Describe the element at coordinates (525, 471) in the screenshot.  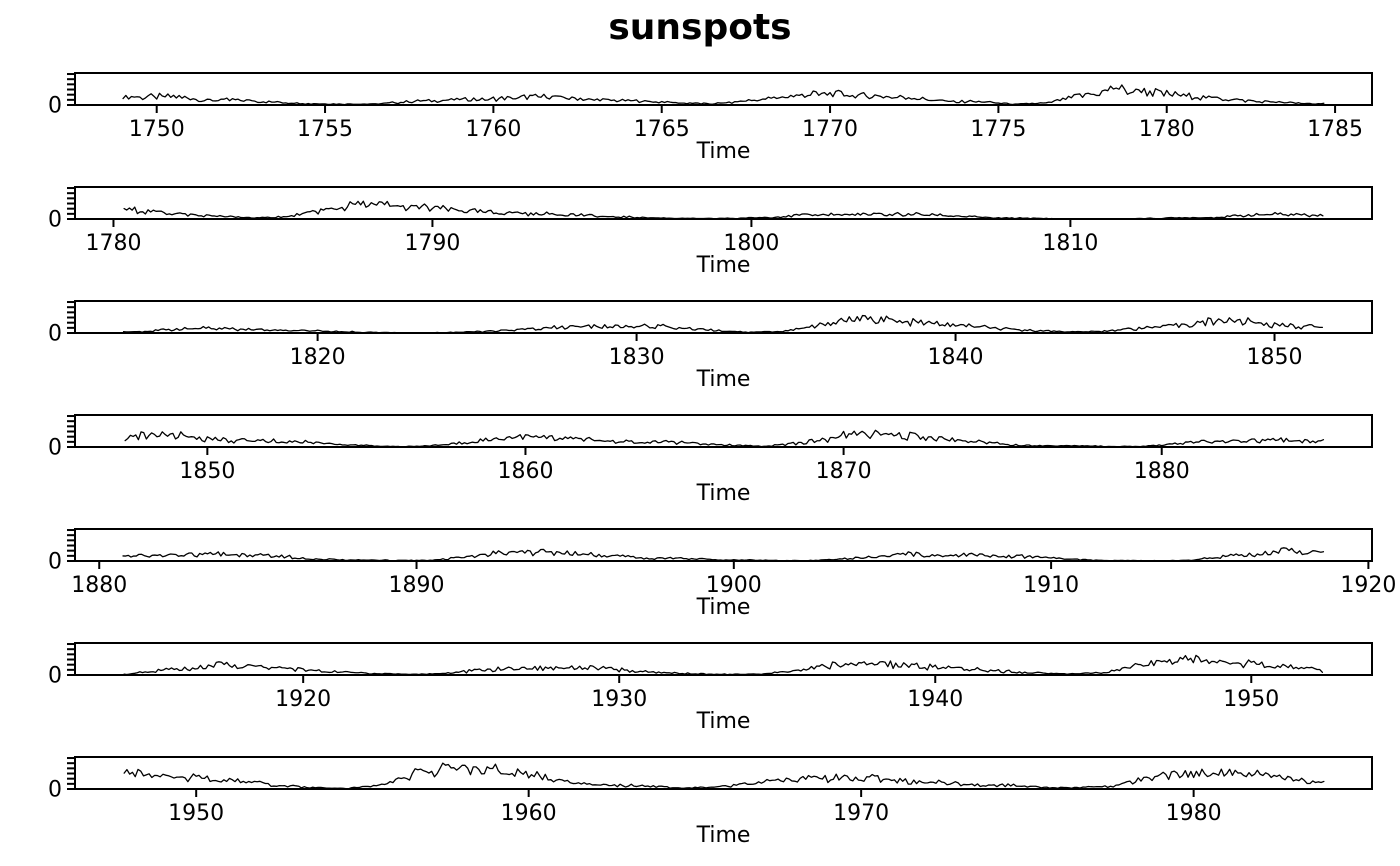
I see `x-tick-label: 1860` at that location.